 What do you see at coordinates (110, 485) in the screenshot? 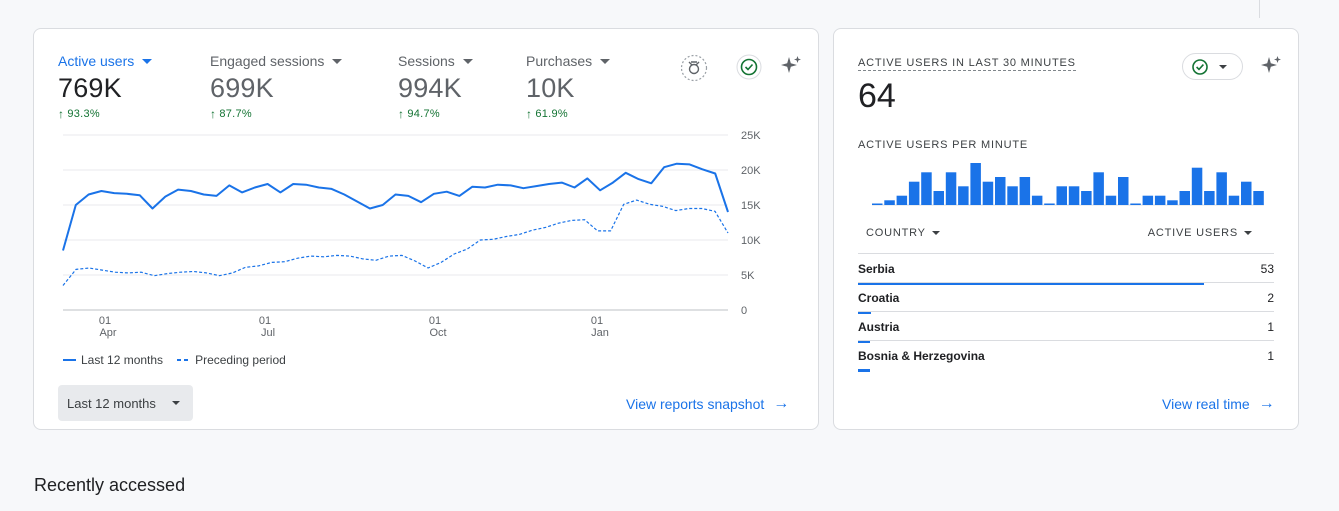
I see `recently-accessed-heading: Recently accessed` at bounding box center [110, 485].